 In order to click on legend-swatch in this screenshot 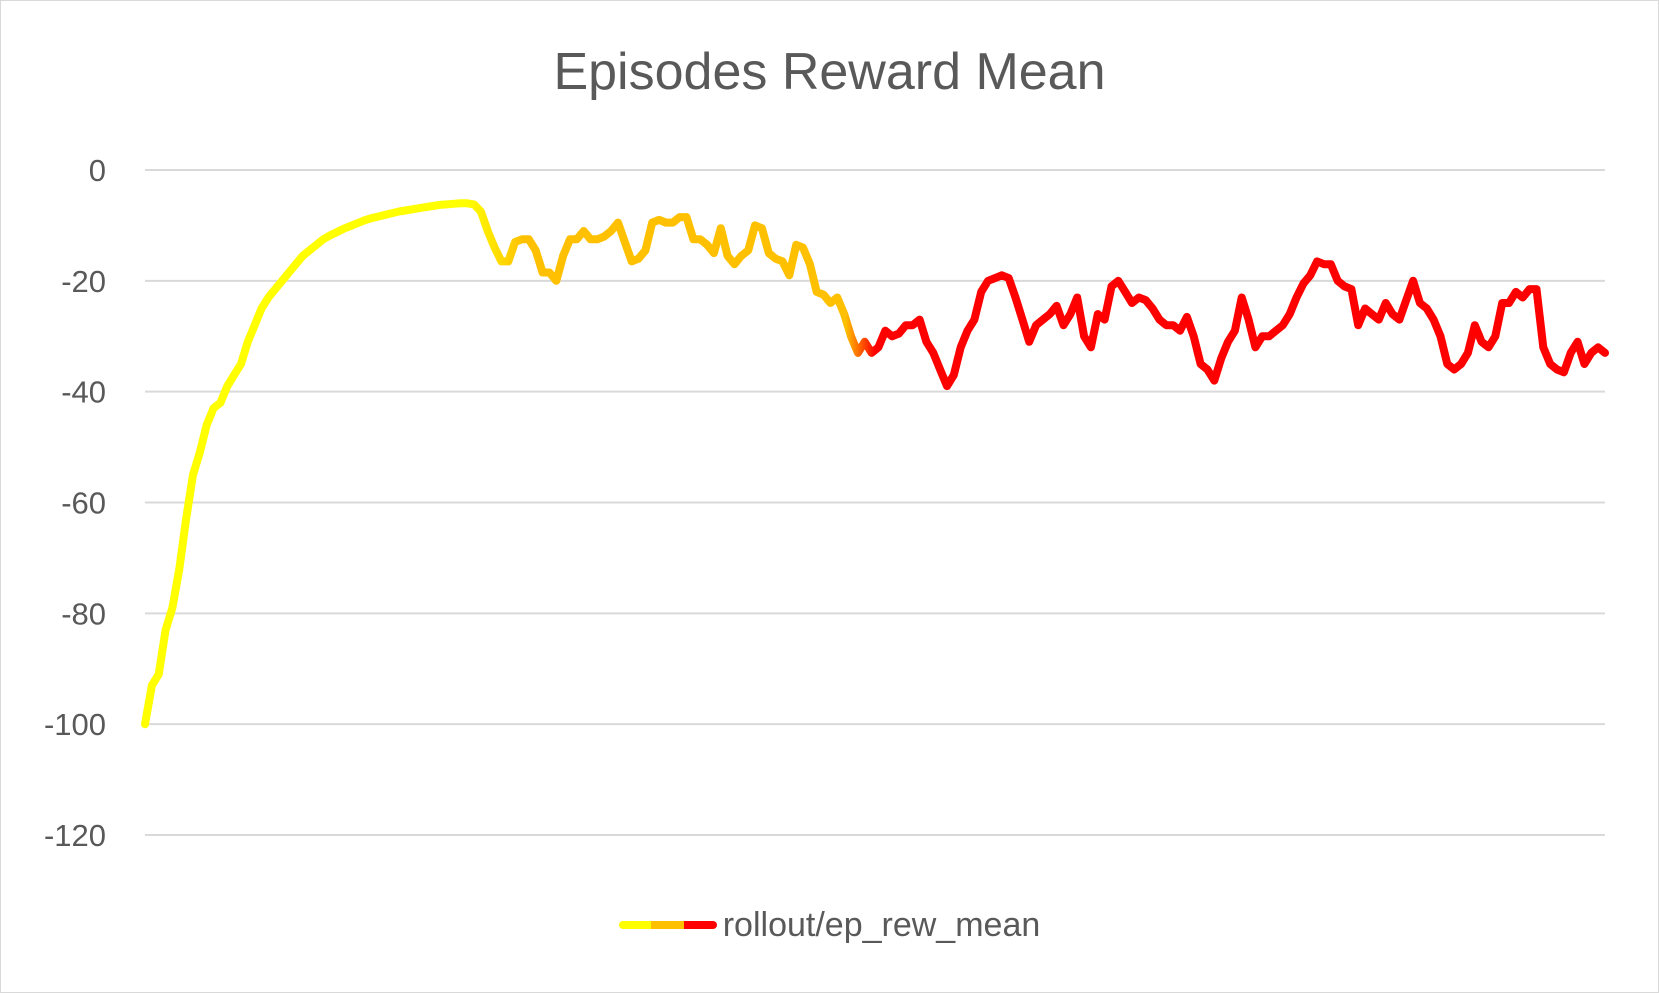, I will do `click(667, 925)`.